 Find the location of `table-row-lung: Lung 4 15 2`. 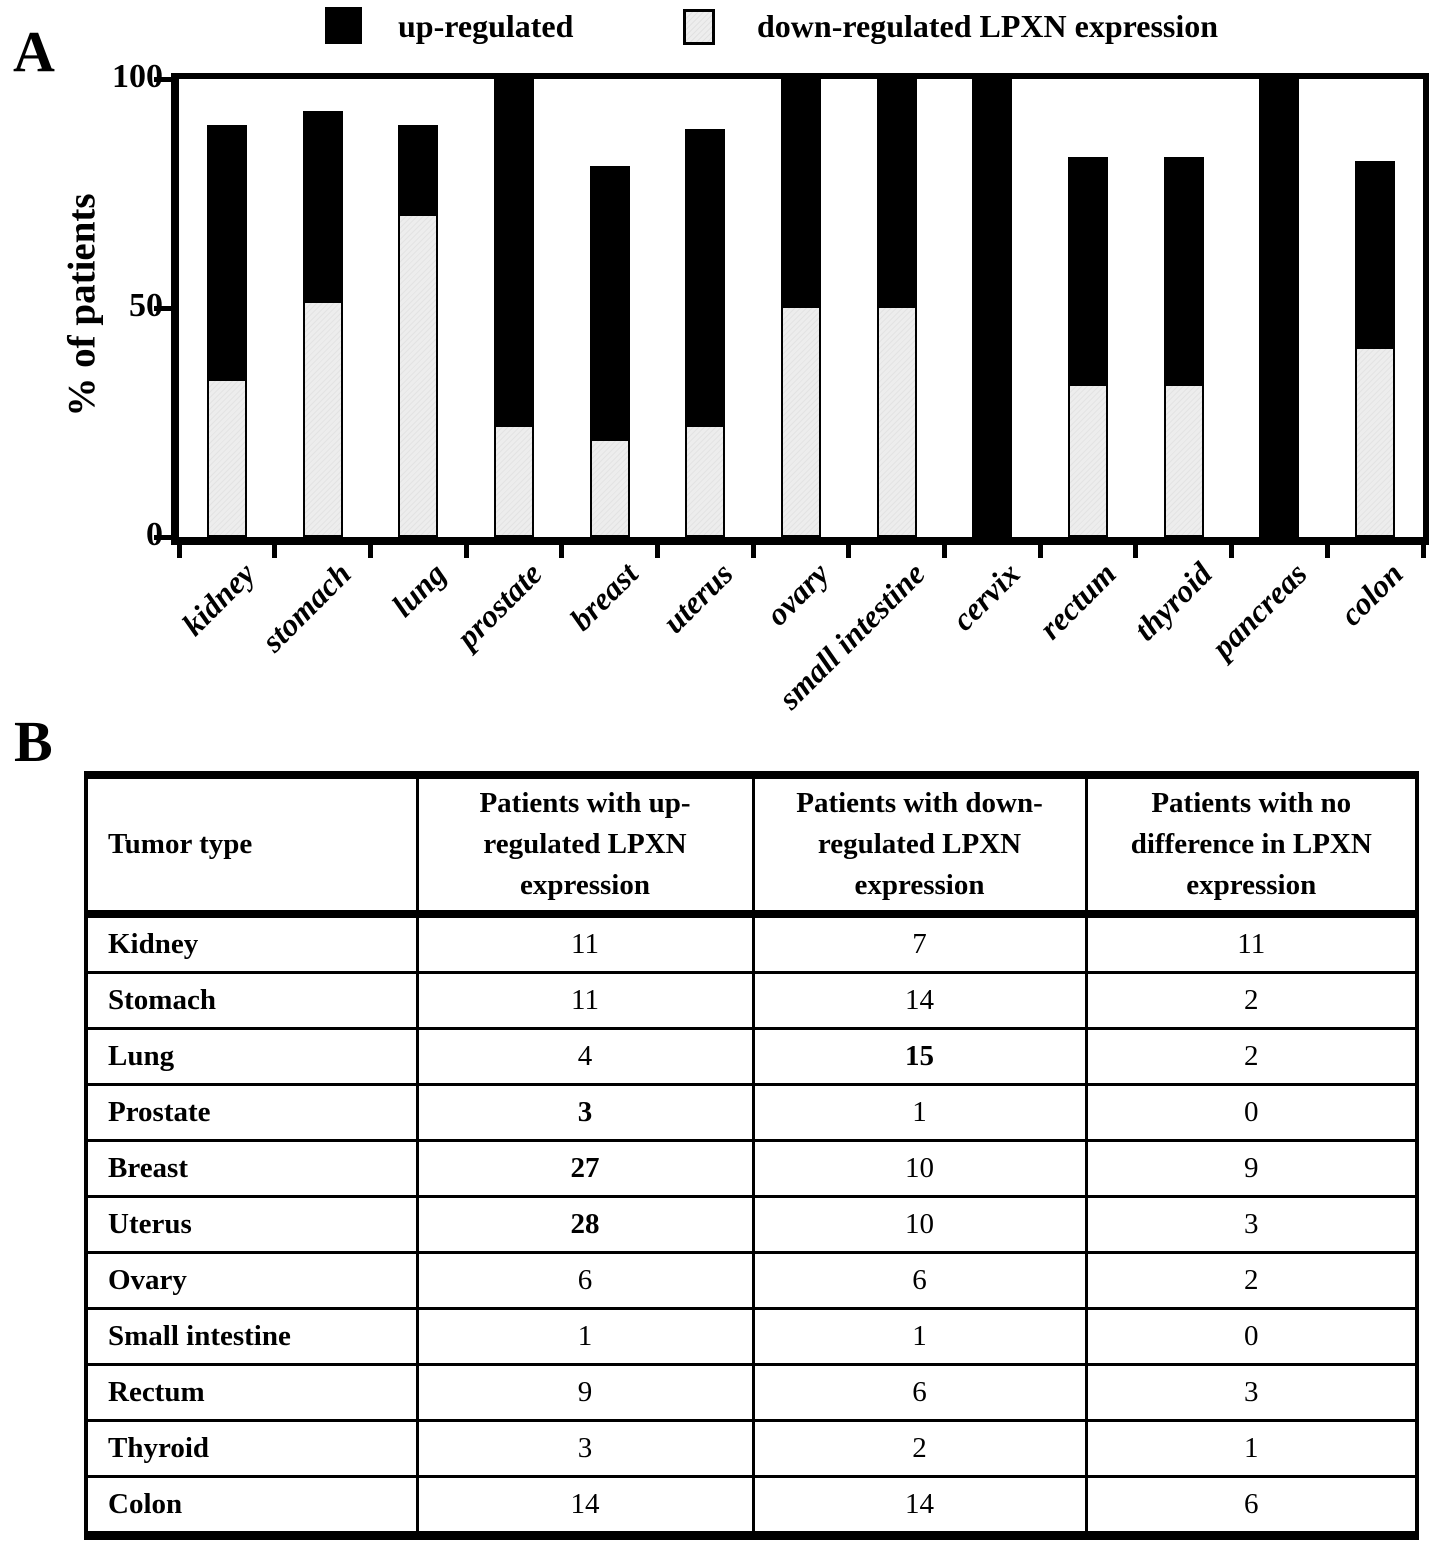

table-row-lung: Lung 4 15 2 is located at coordinates (751, 1056).